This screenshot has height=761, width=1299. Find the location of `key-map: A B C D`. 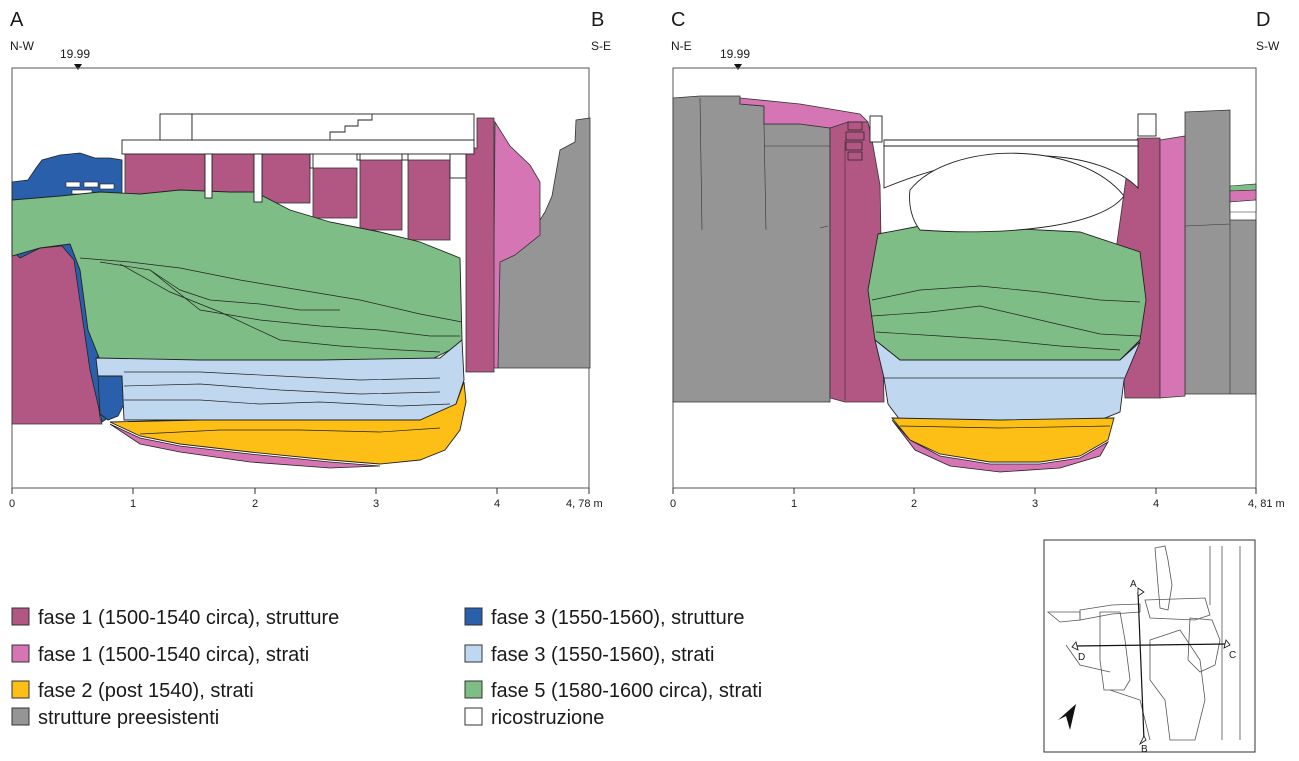

key-map: A B C D is located at coordinates (1149, 647).